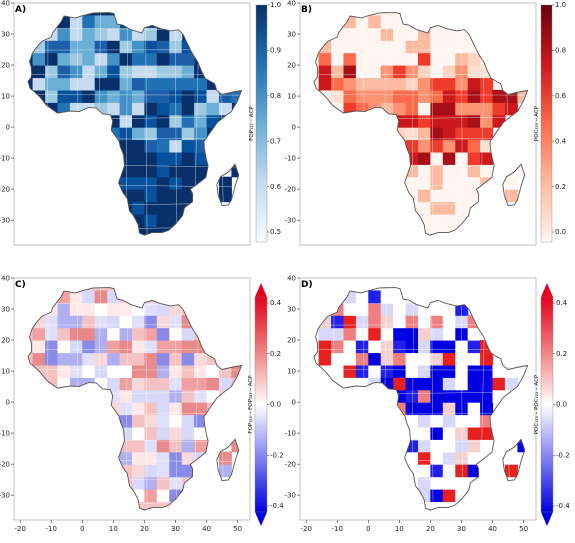 The width and height of the screenshot is (575, 543). What do you see at coordinates (561, 405) in the screenshot?
I see `colorbar-tick-label: 0.0` at bounding box center [561, 405].